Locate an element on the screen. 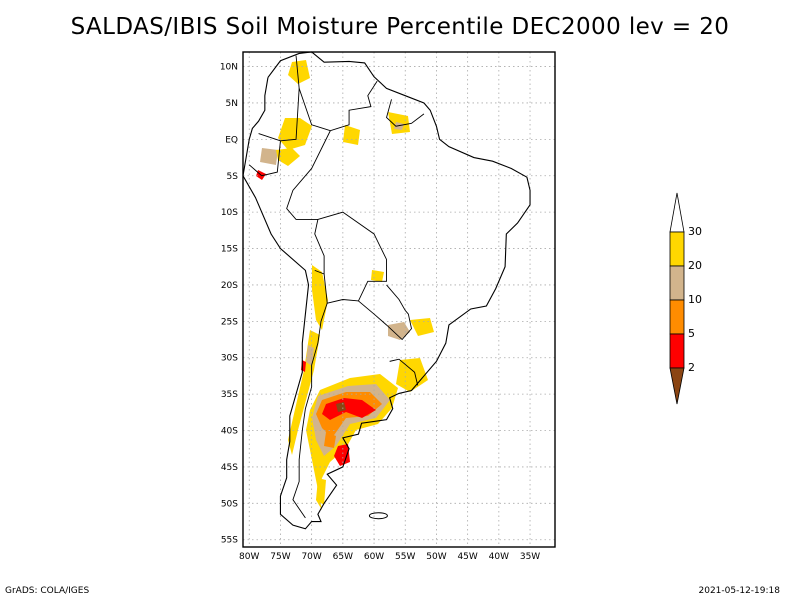 This screenshot has width=800, height=600. latitude-tick-label: 30S is located at coordinates (229, 359).